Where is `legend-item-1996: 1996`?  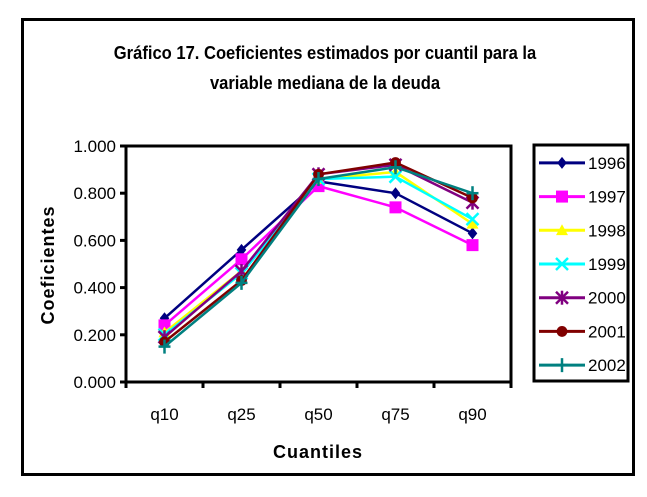
legend-item-1996: 1996 is located at coordinates (582, 163).